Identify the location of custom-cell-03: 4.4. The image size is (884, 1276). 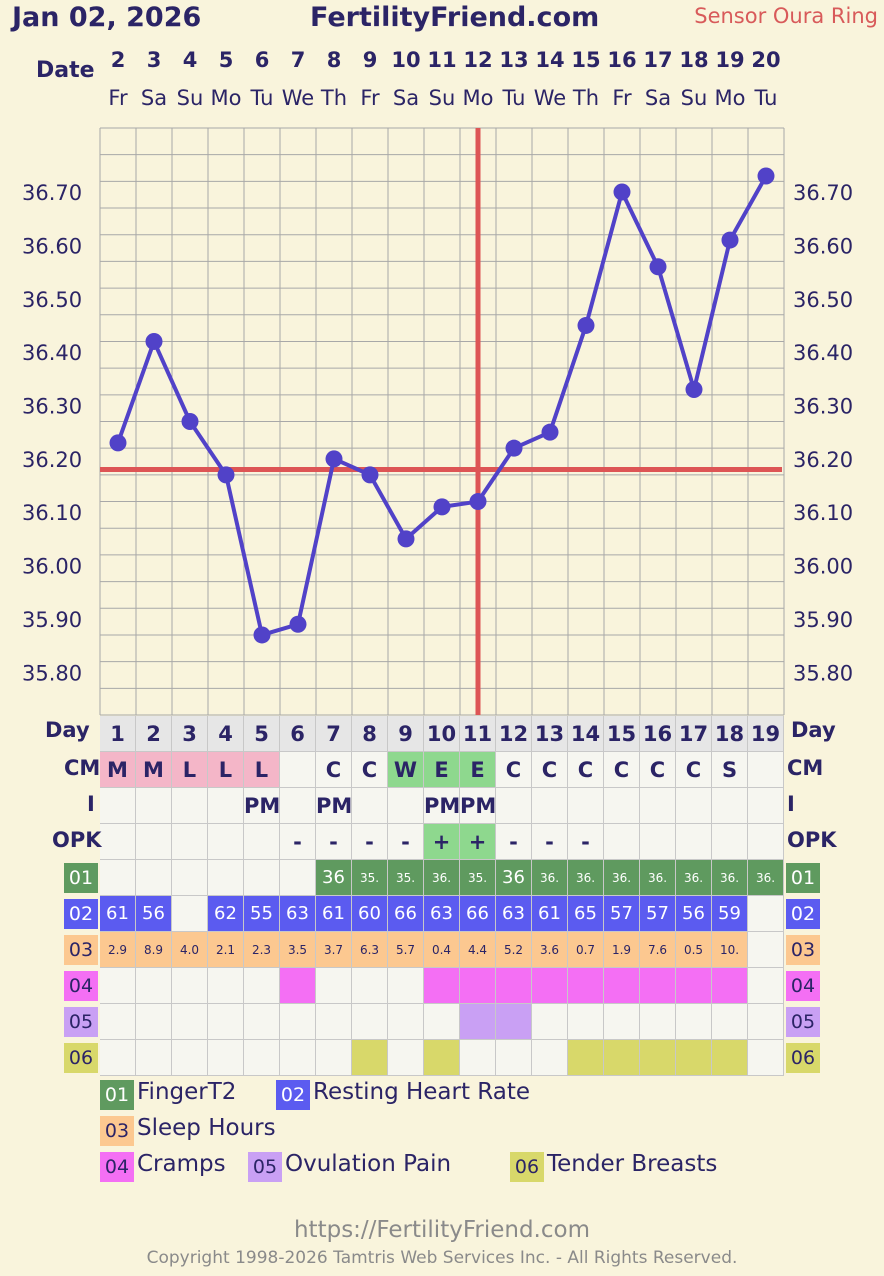
(478, 950).